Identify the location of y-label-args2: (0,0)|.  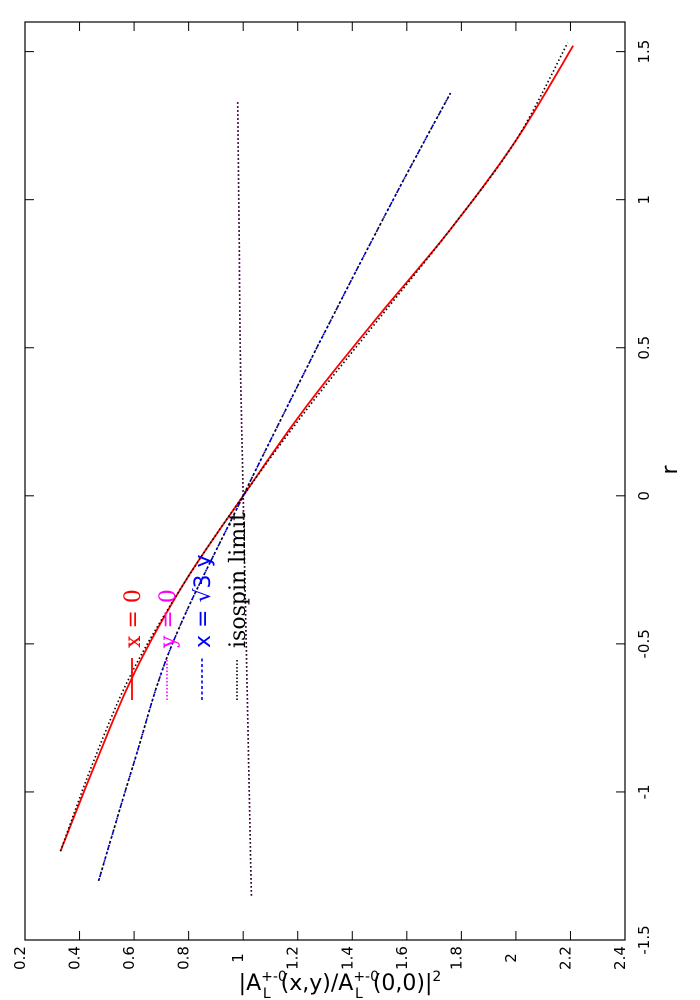
(403, 983).